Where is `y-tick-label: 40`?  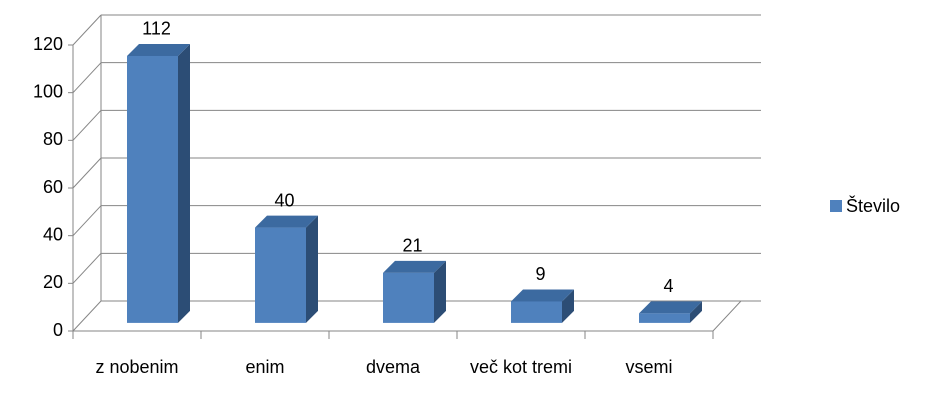 y-tick-label: 40 is located at coordinates (53, 234).